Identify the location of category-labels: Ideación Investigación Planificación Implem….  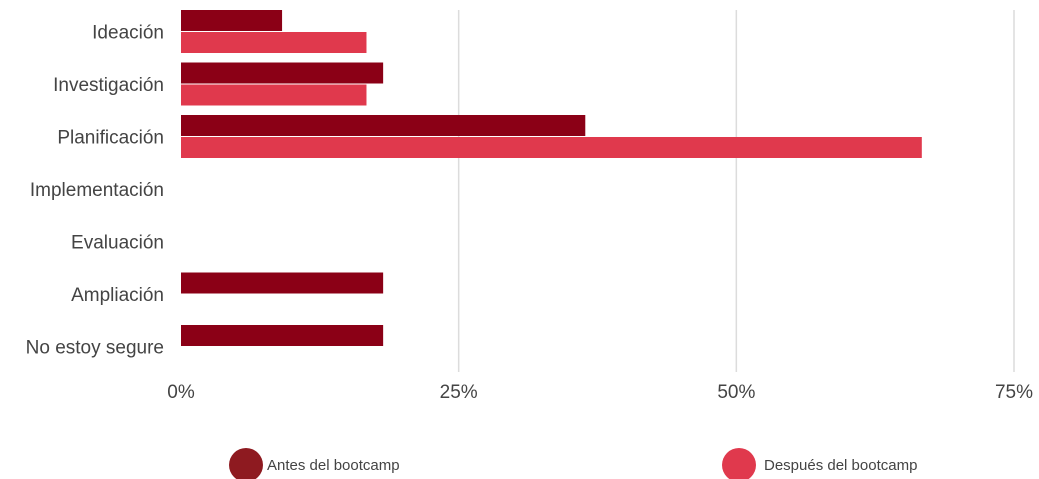
(95, 191).